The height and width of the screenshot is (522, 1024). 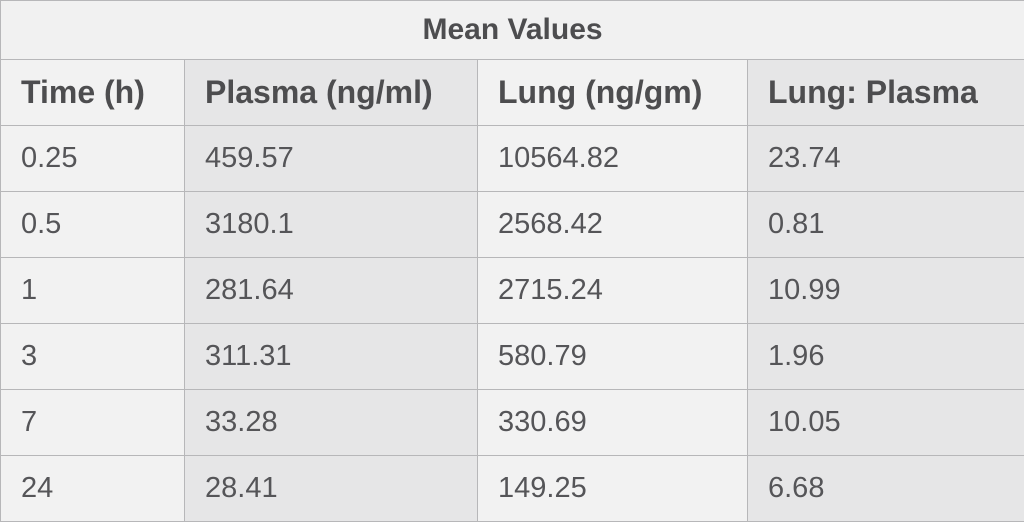 What do you see at coordinates (331, 290) in the screenshot?
I see `cell-plasma: 281.64` at bounding box center [331, 290].